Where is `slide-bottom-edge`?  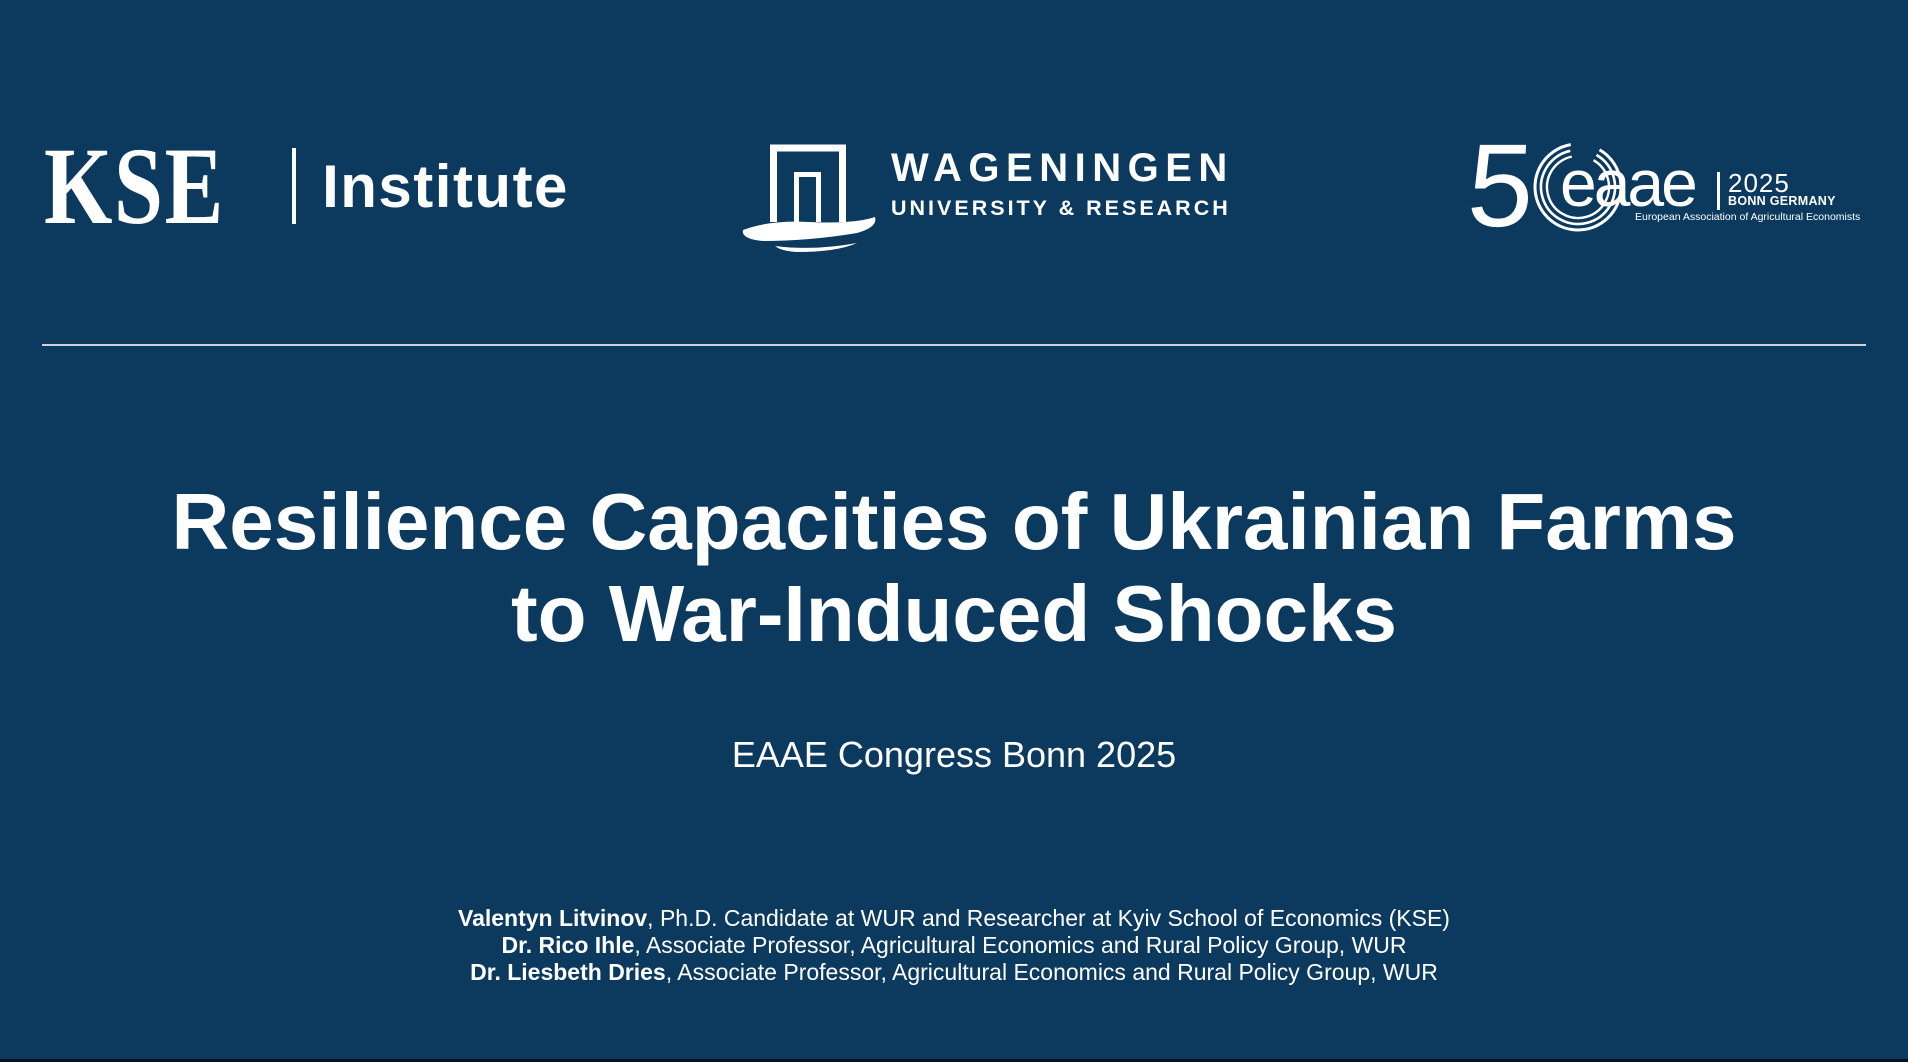 slide-bottom-edge is located at coordinates (954, 1060).